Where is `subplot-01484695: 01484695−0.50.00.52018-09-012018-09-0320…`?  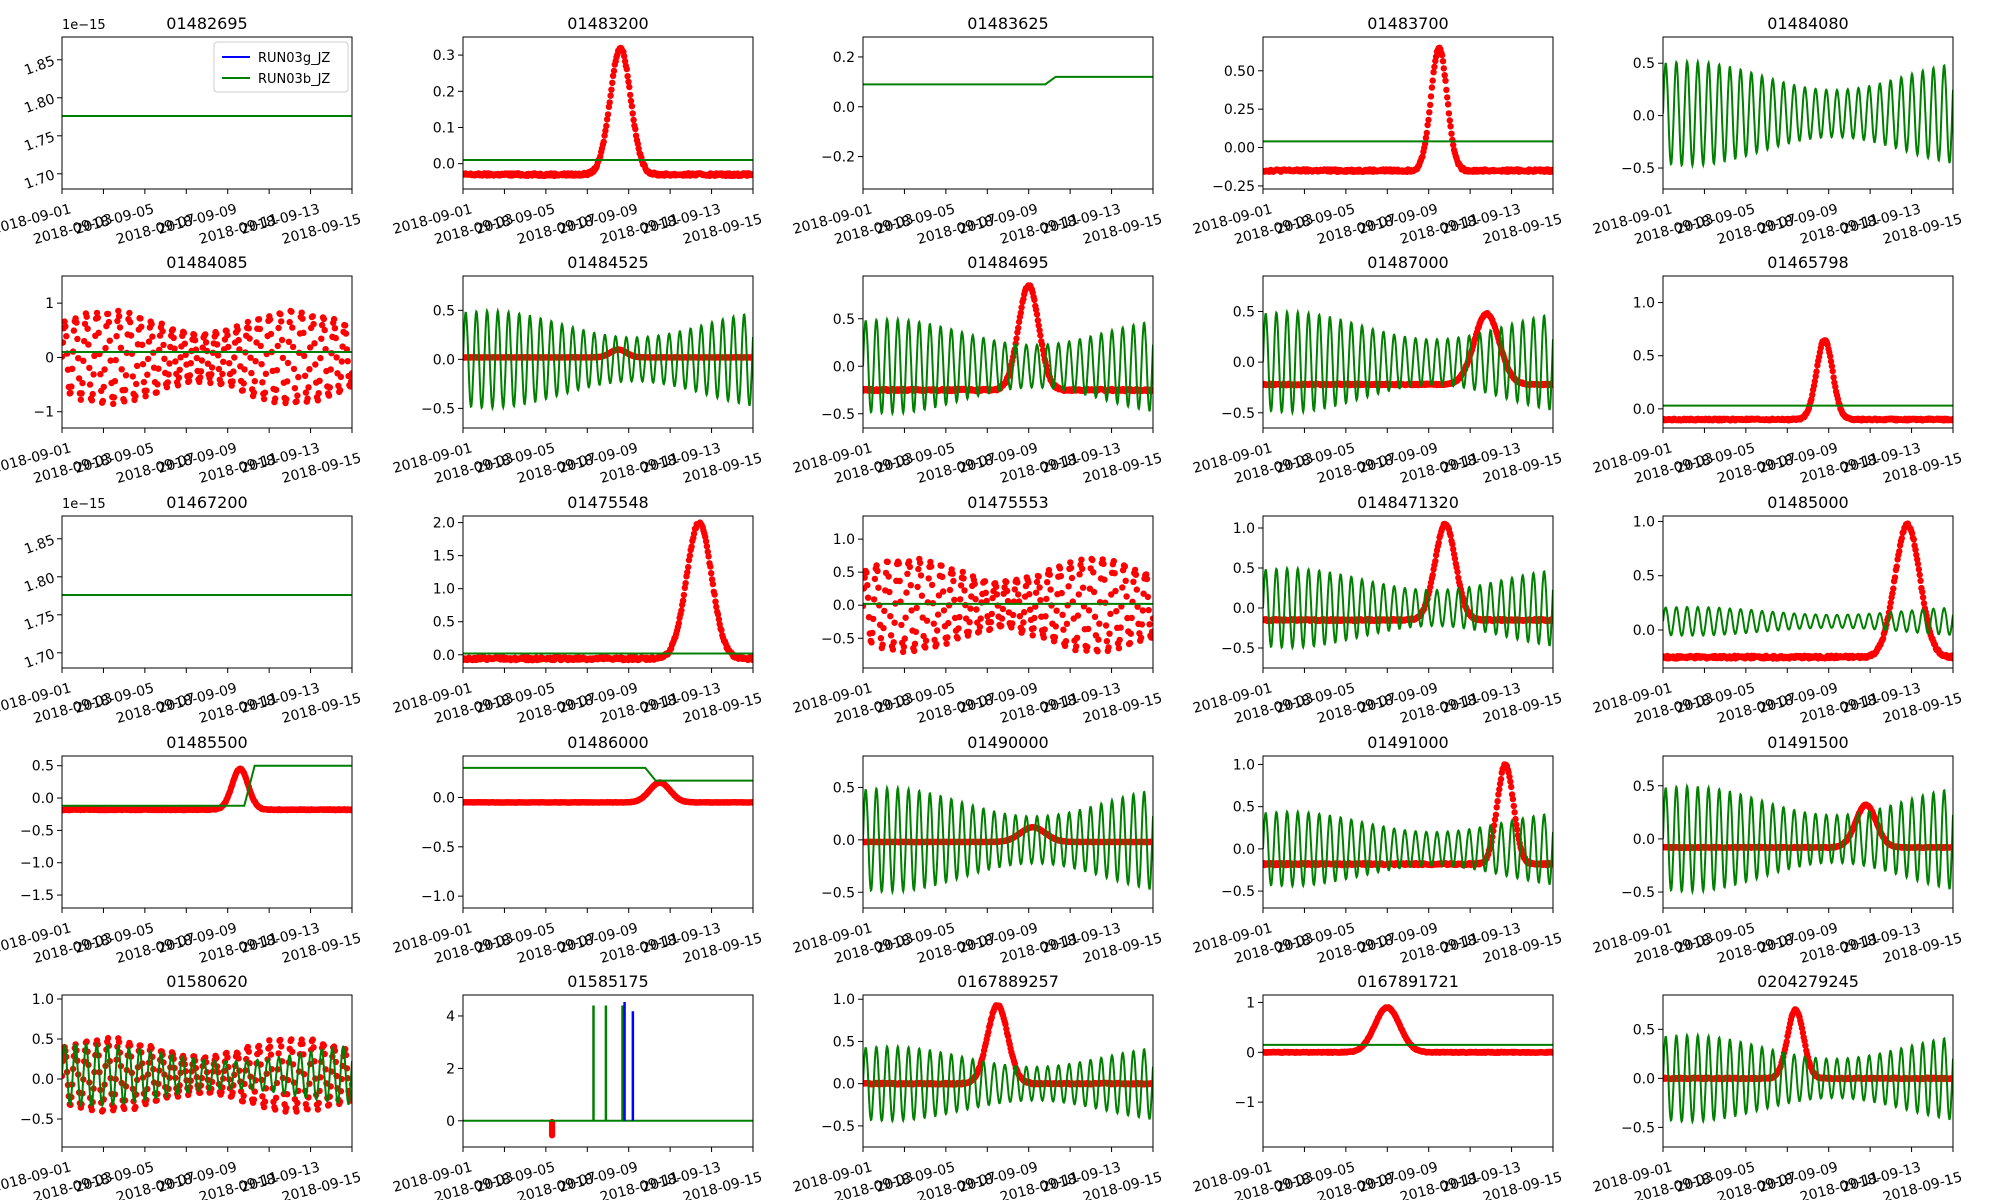
subplot-01484695: 01484695−0.50.00.52018-09-012018-09-0320… is located at coordinates (977, 370).